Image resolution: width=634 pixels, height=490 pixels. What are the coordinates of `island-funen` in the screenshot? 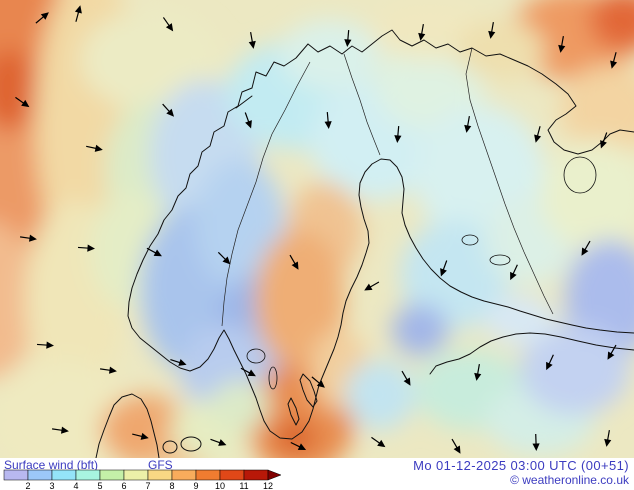 It's located at (170, 447).